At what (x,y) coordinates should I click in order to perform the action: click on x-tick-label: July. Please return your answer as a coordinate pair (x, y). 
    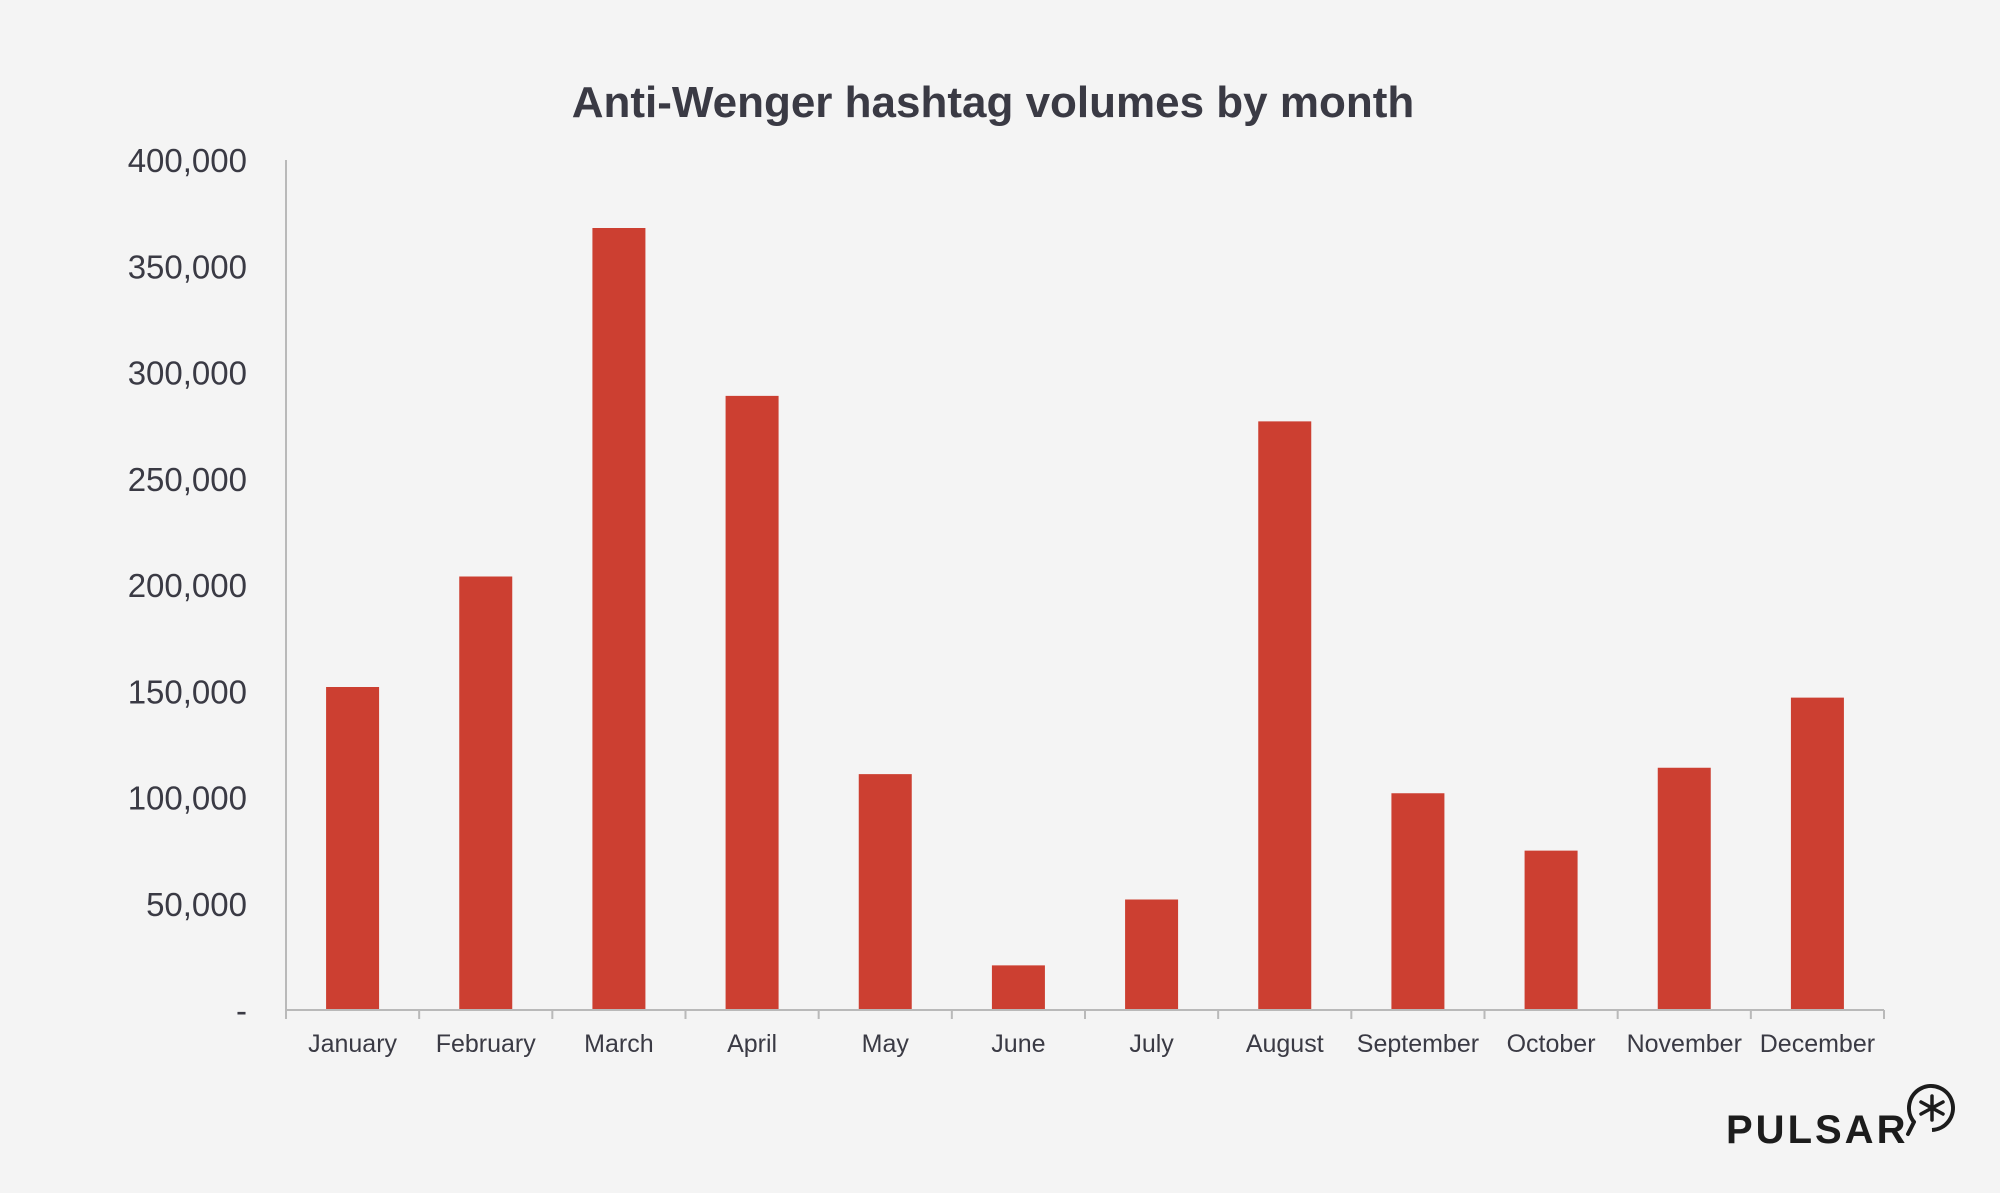
    Looking at the image, I should click on (1151, 1044).